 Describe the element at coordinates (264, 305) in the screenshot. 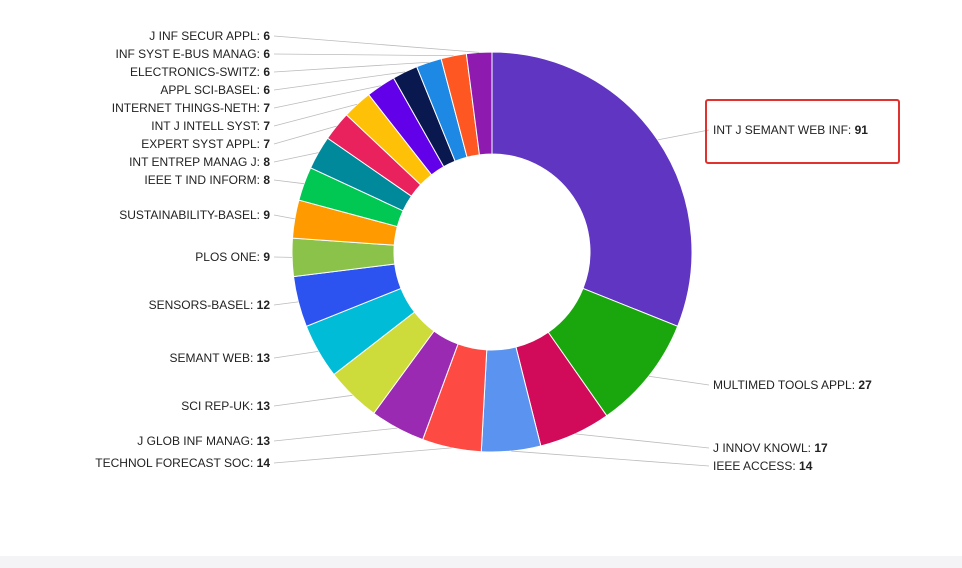

I see `slice-label-value: 12` at that location.